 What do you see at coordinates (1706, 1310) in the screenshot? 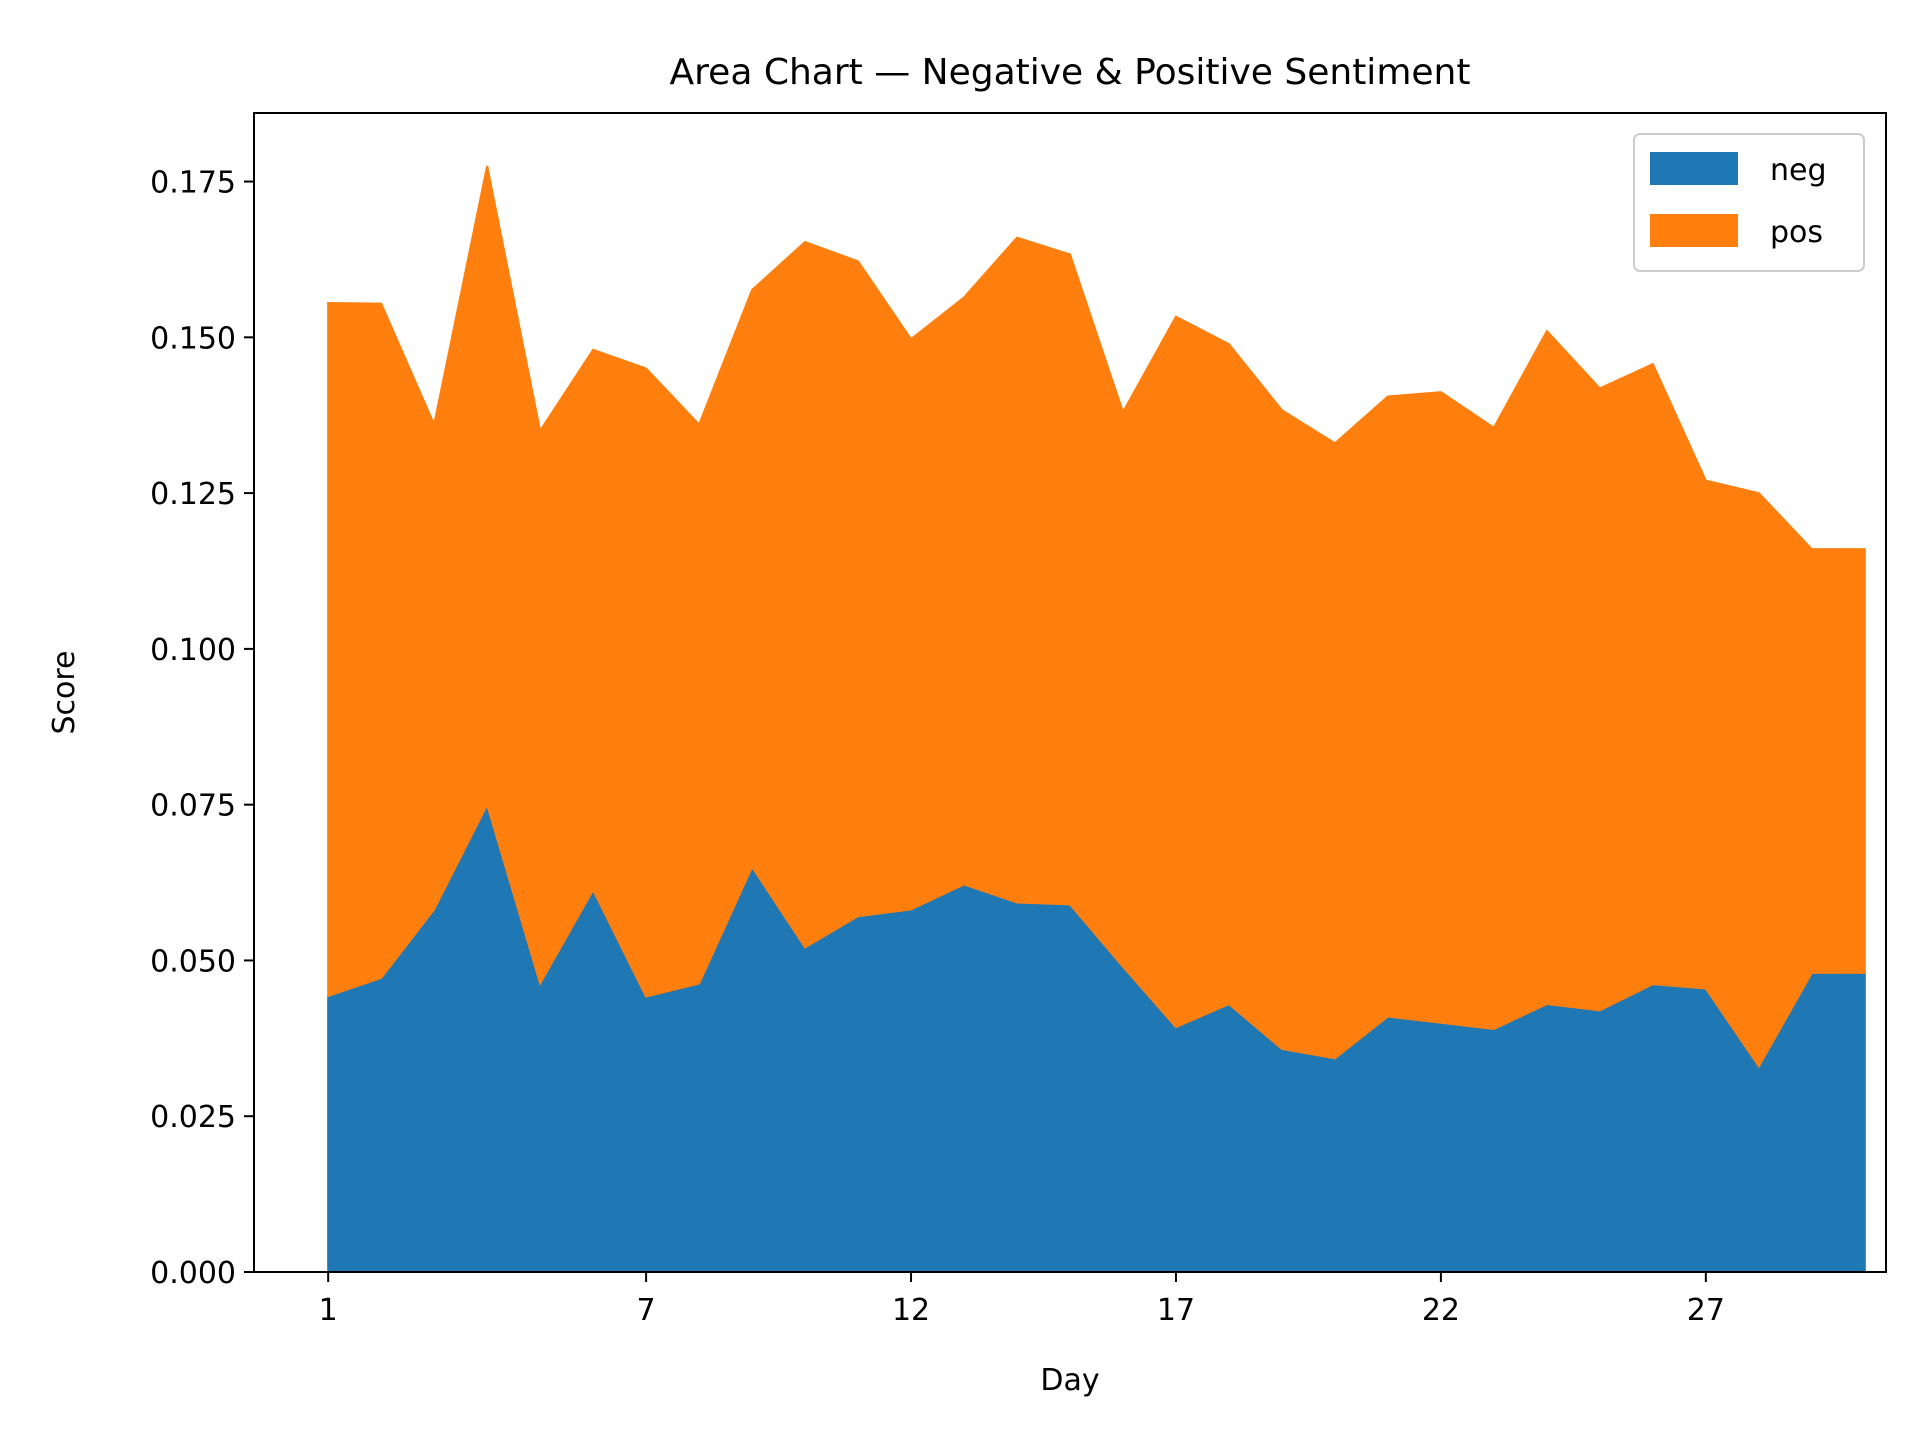
I see `x-tick-label: 27` at bounding box center [1706, 1310].